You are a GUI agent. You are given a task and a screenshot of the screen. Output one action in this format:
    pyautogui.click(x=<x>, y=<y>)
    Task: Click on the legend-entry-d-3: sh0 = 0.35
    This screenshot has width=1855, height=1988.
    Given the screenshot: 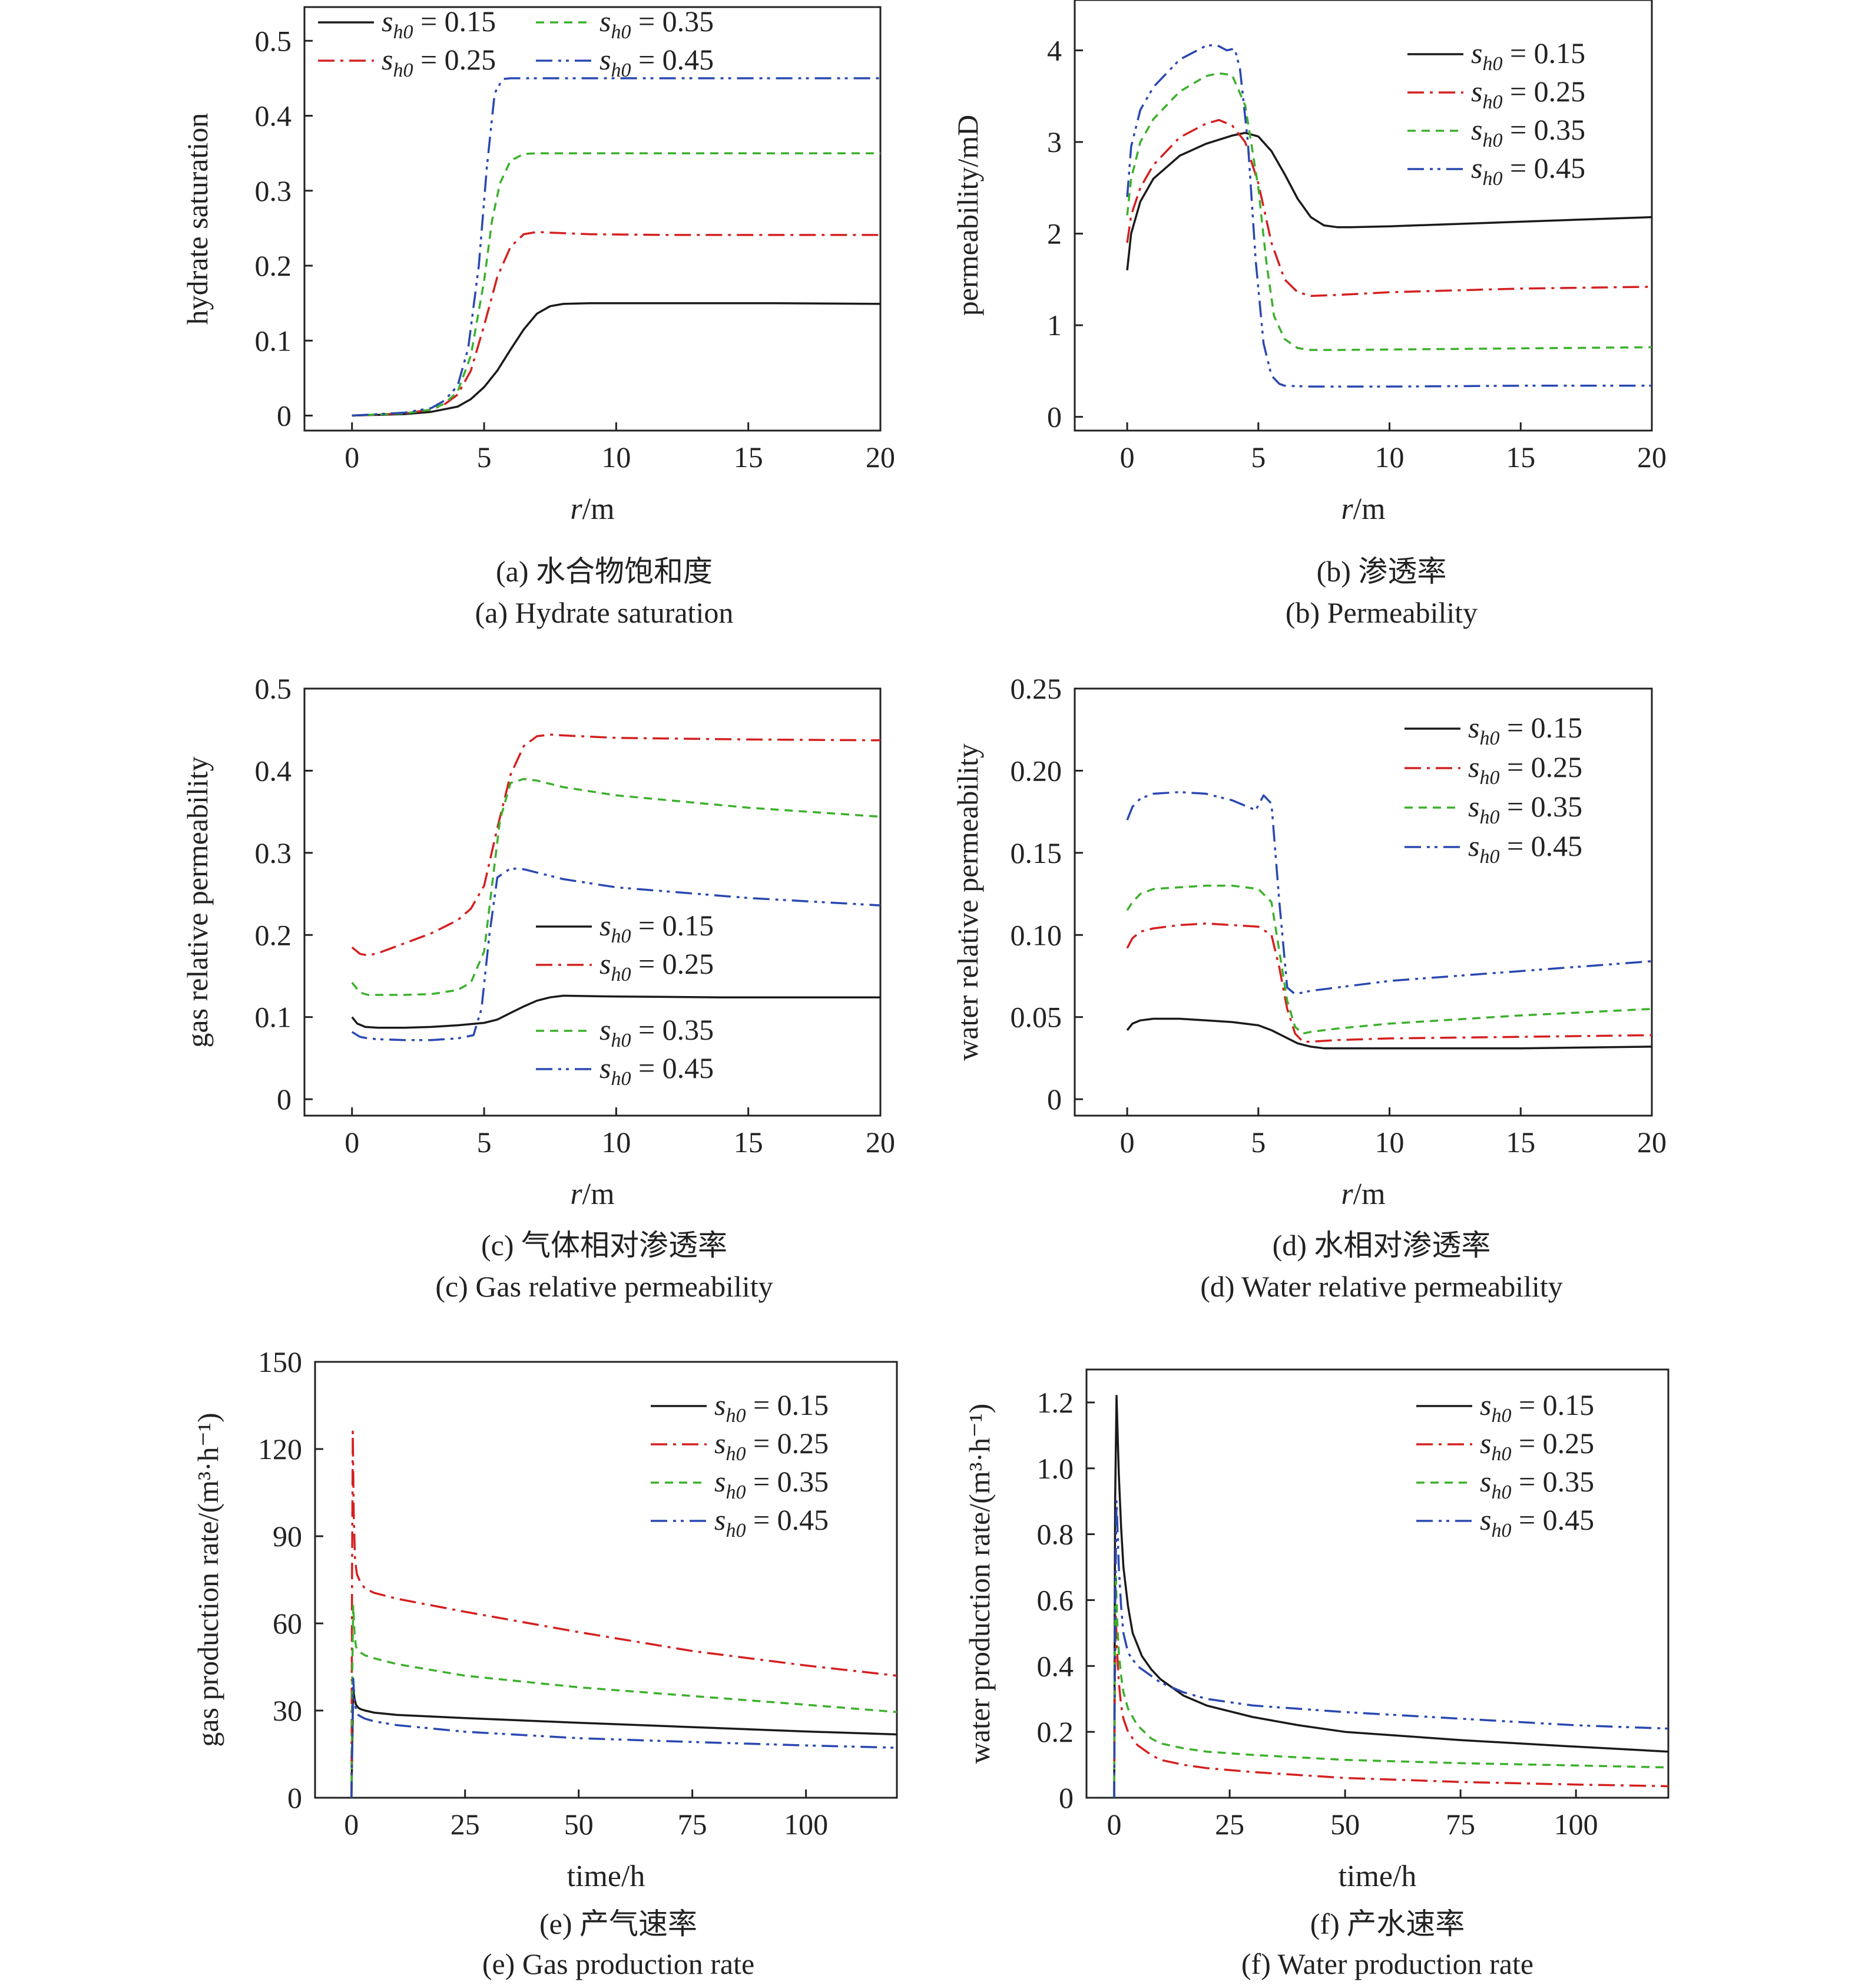 What is the action you would take?
    pyautogui.click(x=1493, y=809)
    